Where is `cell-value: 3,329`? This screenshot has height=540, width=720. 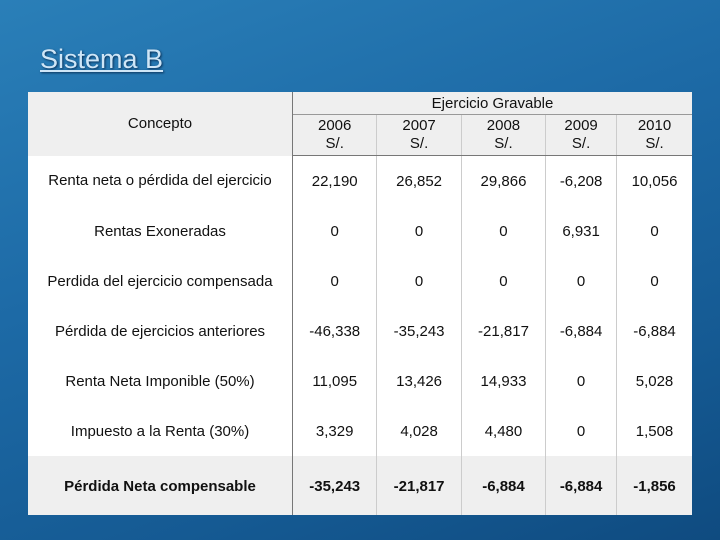
cell-value: 3,329 is located at coordinates (335, 431).